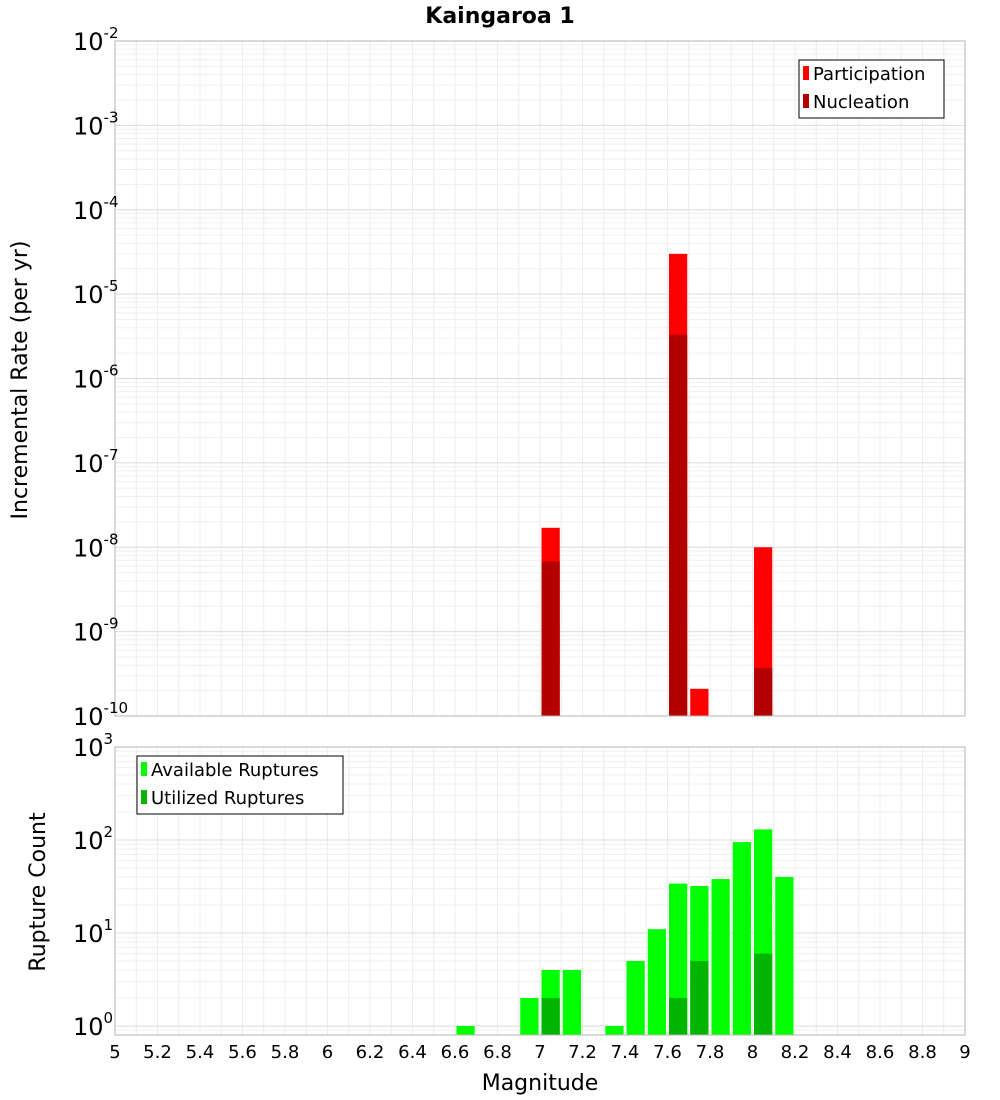 The image size is (1000, 1100). What do you see at coordinates (242, 1052) in the screenshot?
I see `x-tick-label: 5.6` at bounding box center [242, 1052].